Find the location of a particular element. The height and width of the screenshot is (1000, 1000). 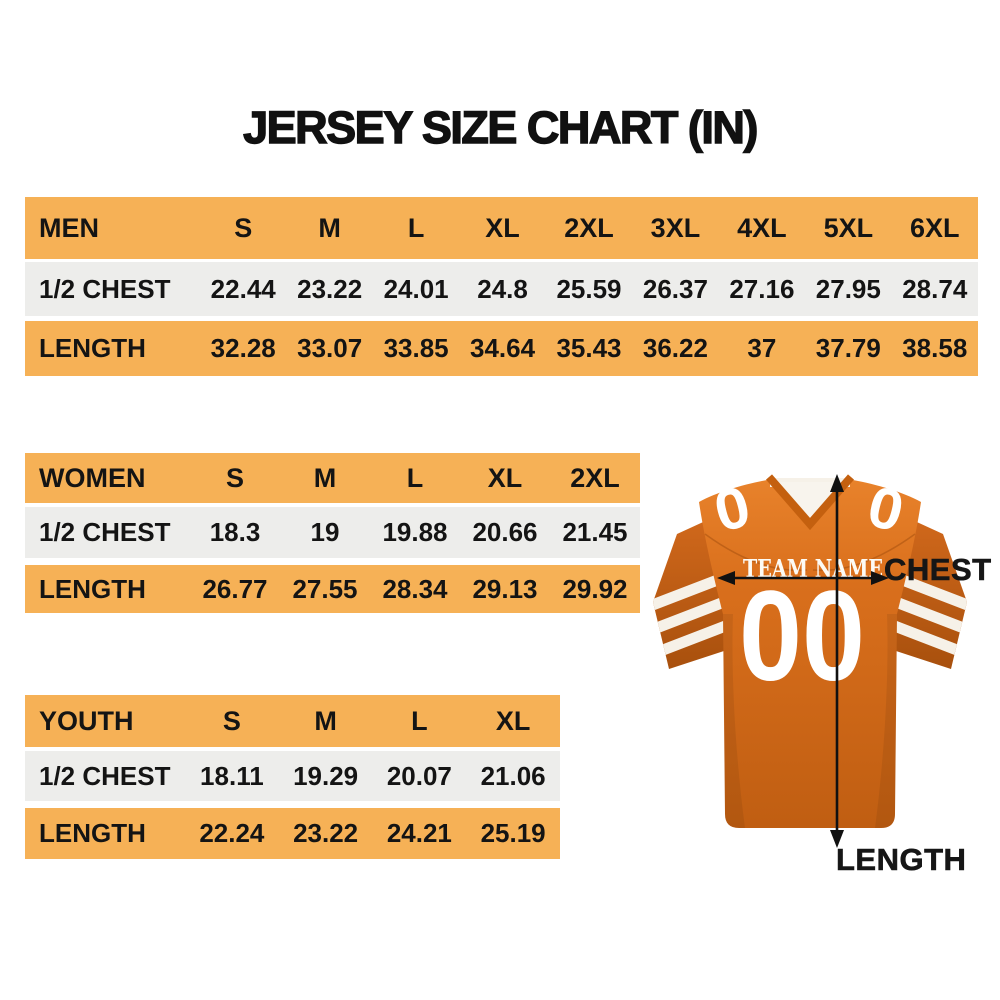

yoke-seam-right is located at coordinates (864, 552).